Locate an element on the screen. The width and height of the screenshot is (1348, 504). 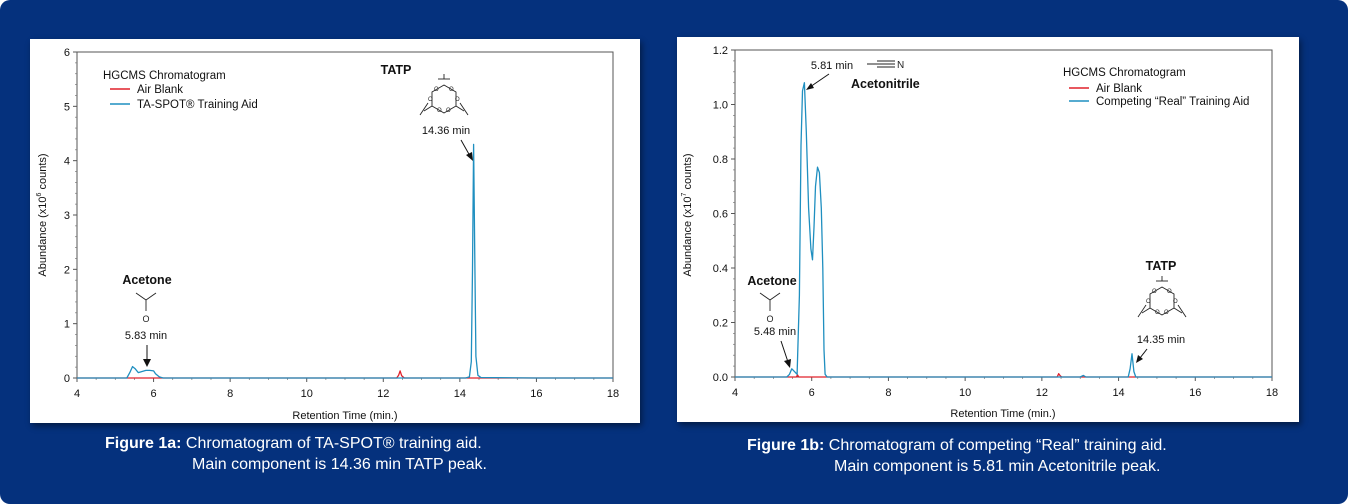
acetonitrile-arrow is located at coordinates (819, 80).